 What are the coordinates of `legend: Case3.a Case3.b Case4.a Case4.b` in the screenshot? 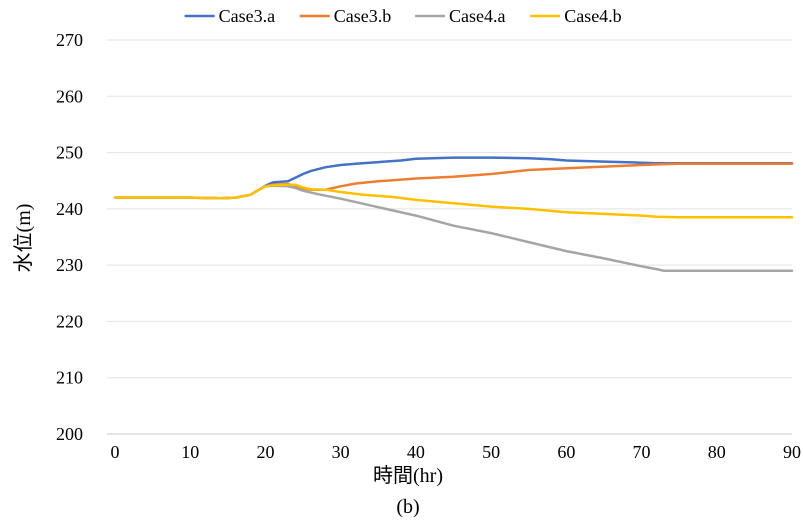 It's located at (403, 16).